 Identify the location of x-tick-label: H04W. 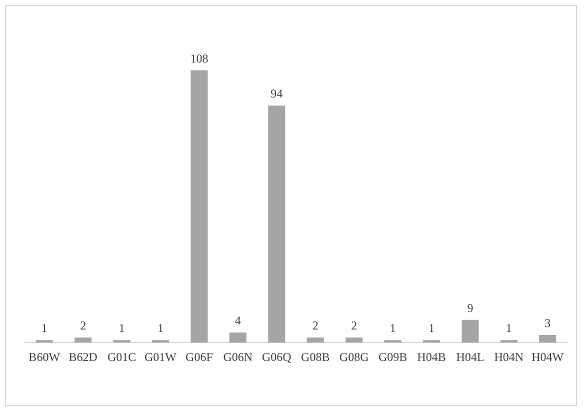
(548, 357).